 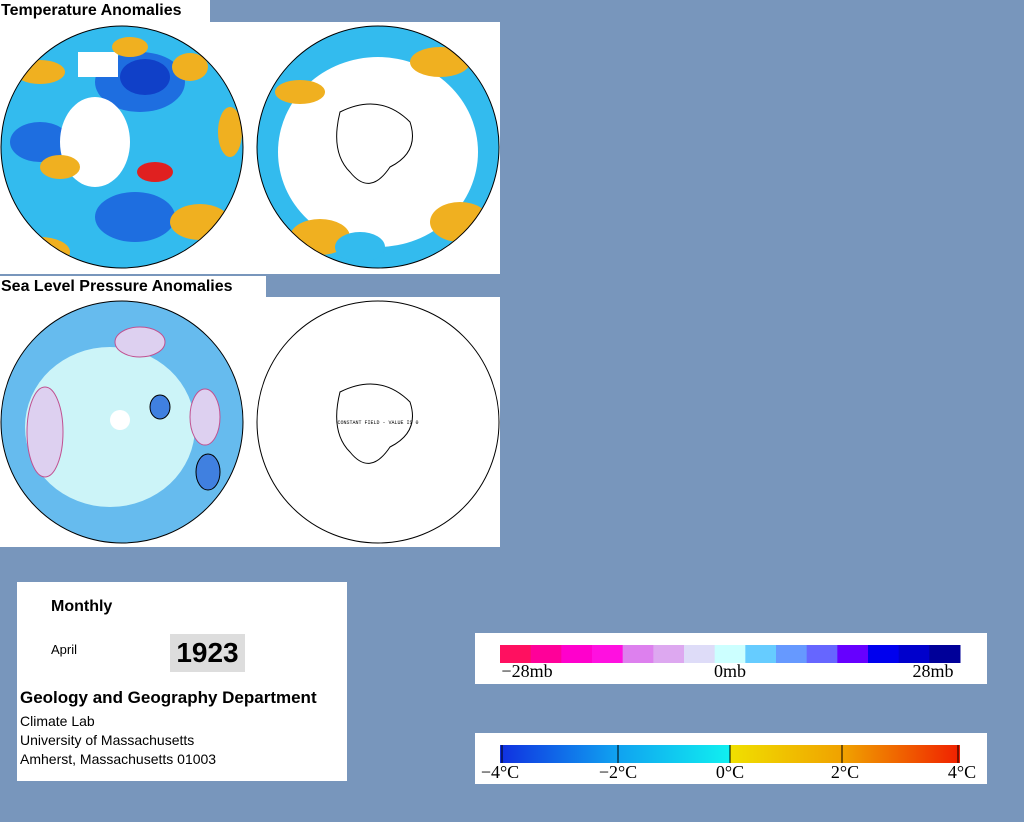 I want to click on legend-label: 4°C, so click(x=962, y=772).